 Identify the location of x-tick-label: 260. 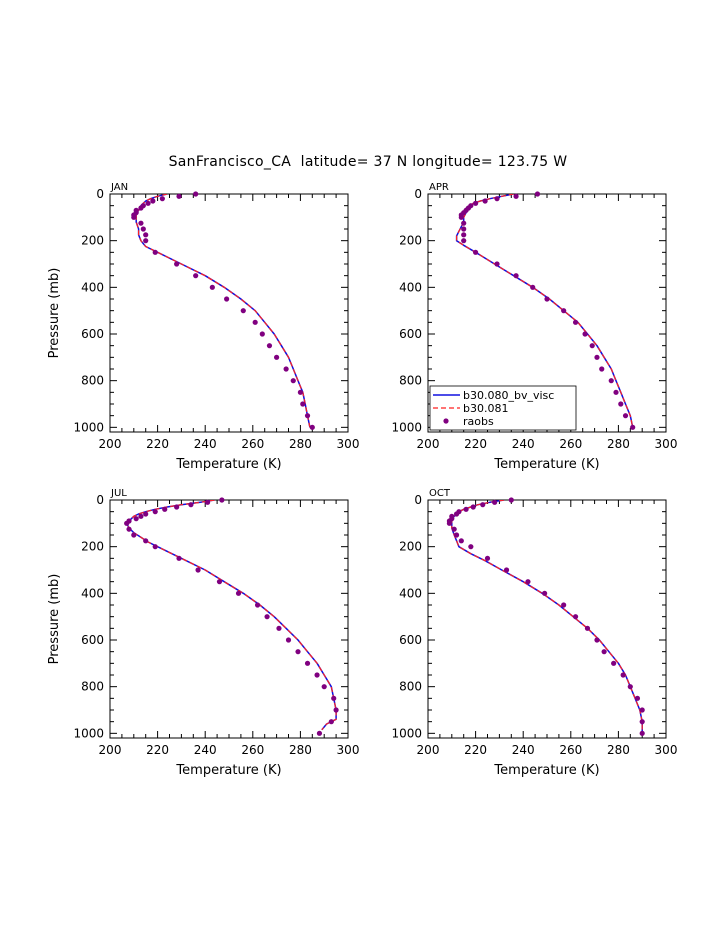
(252, 750).